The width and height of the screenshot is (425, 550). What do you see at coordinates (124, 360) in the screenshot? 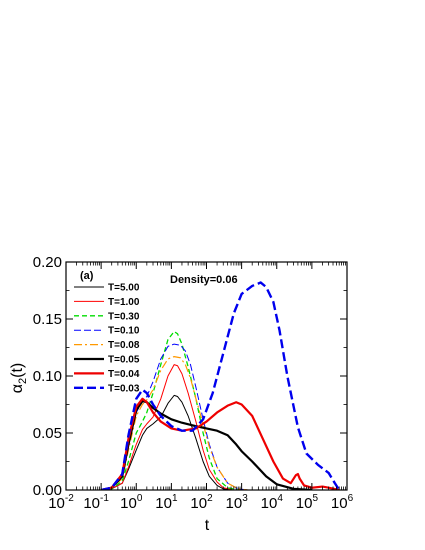
I see `legend-label: T=0.05` at bounding box center [124, 360].